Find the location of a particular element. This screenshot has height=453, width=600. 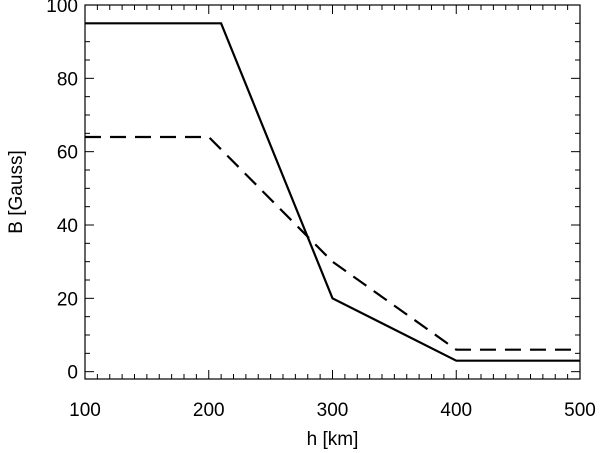

y-axis-label: B [Gauss] is located at coordinates (16, 191).